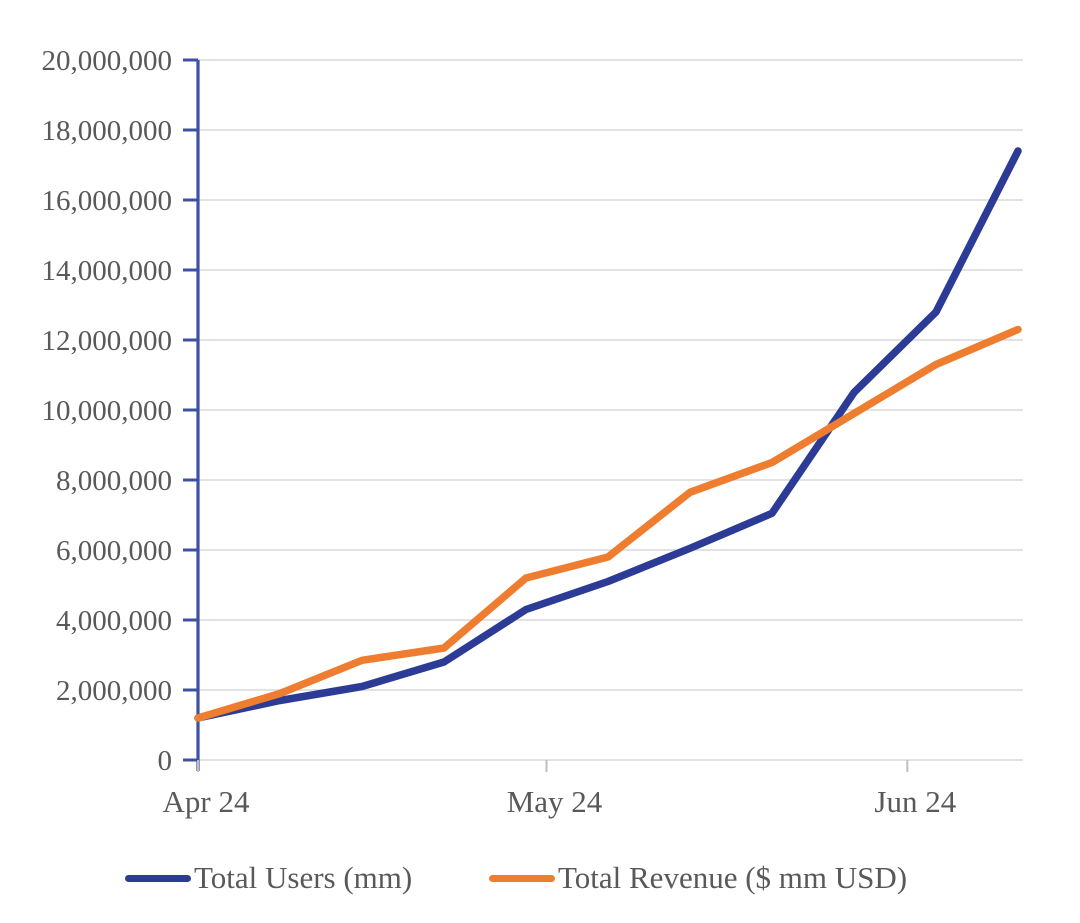 This screenshot has height=923, width=1080. I want to click on legend-item-total-revenue: Total Revenue ($ mm USD), so click(698, 878).